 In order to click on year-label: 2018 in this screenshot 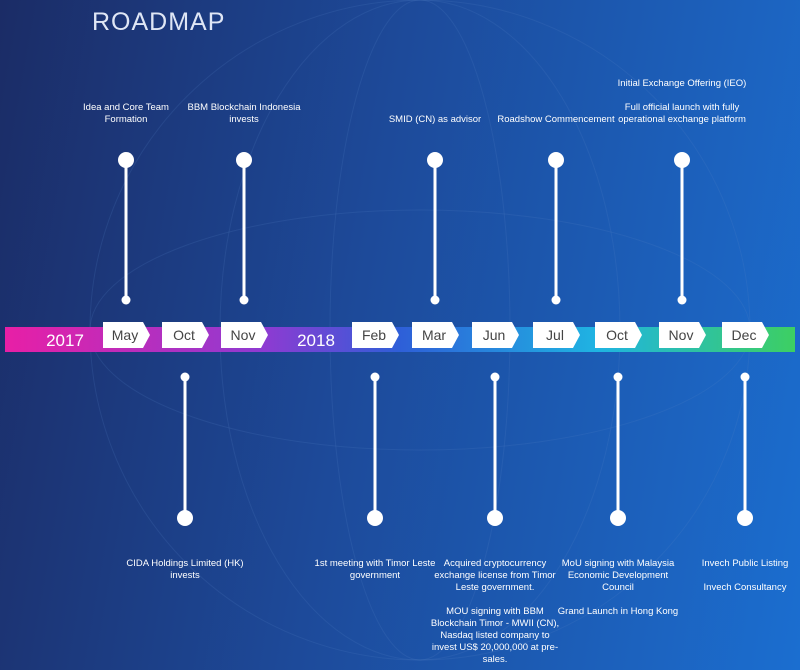, I will do `click(316, 340)`.